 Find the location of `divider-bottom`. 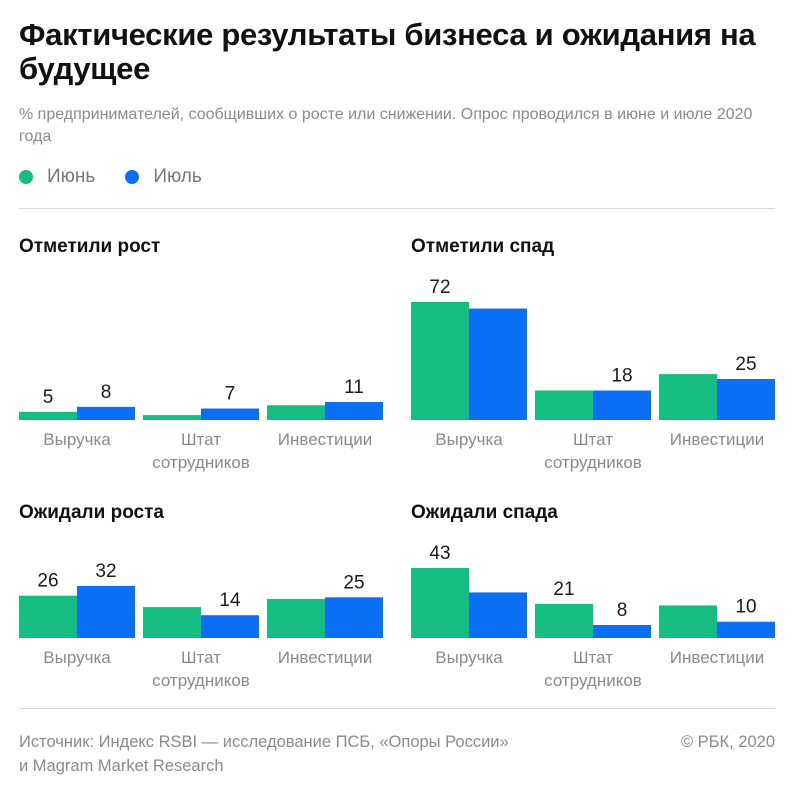

divider-bottom is located at coordinates (397, 708).